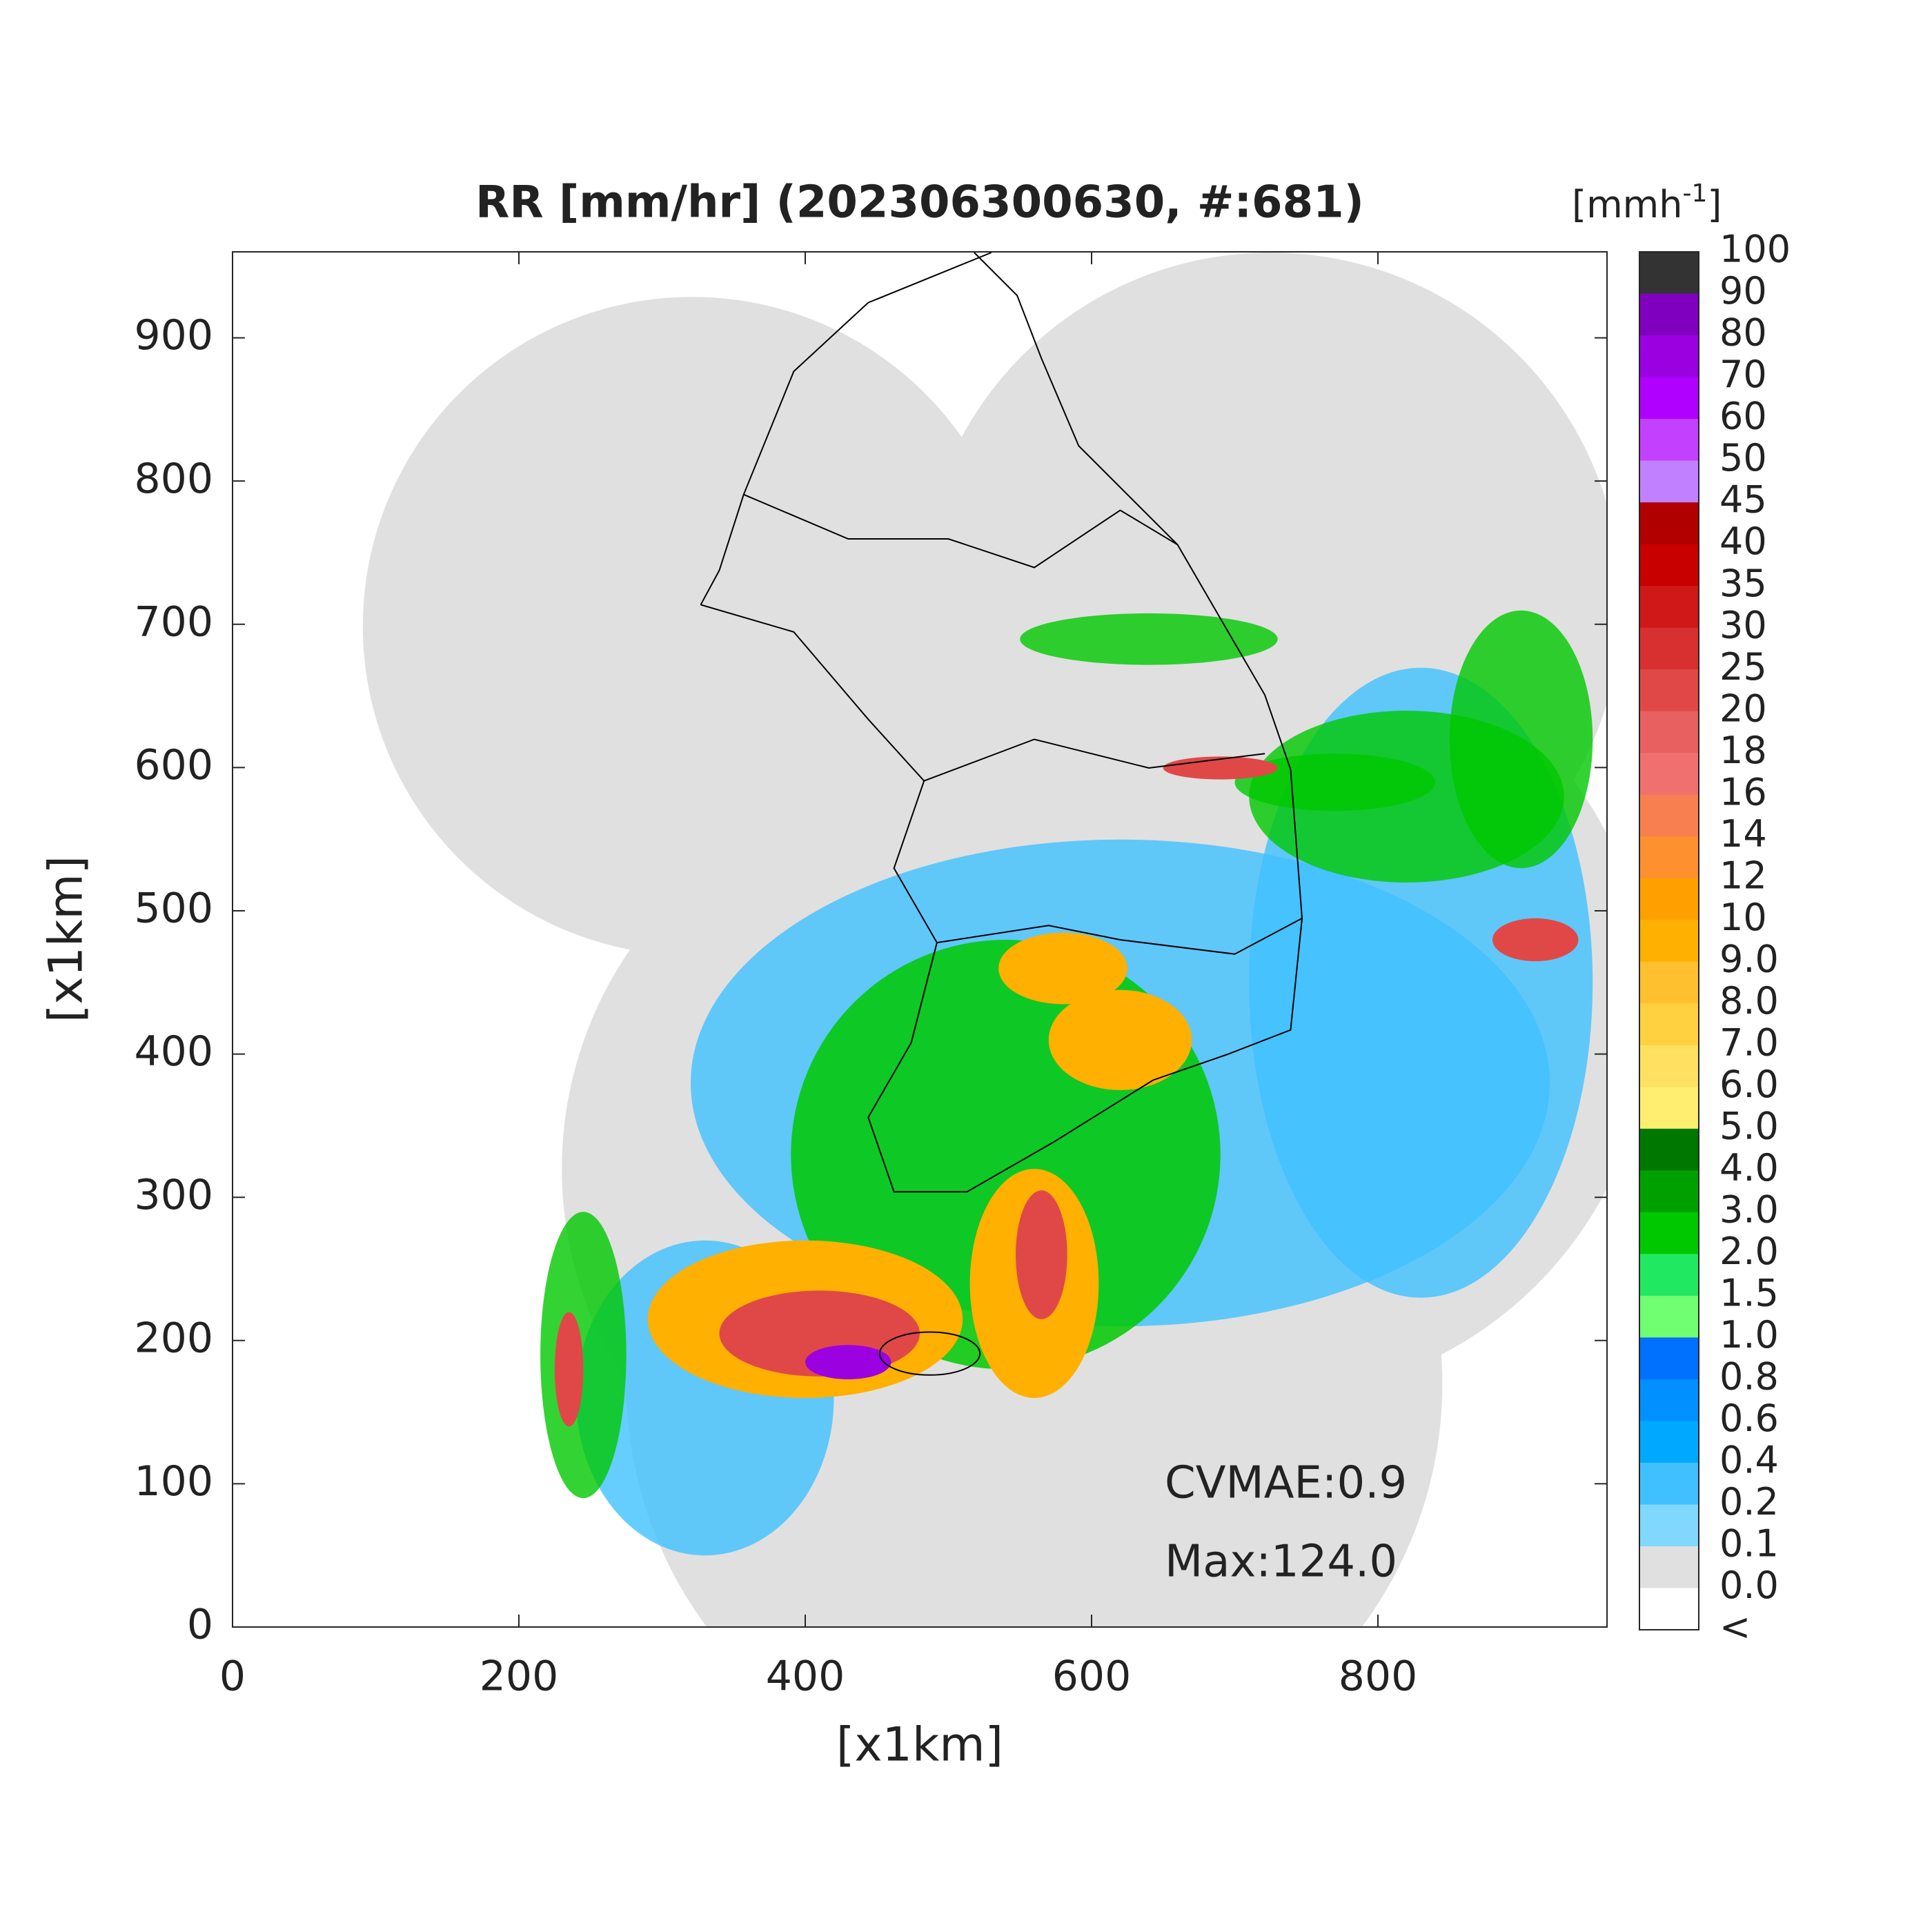 The image size is (1932, 1932). What do you see at coordinates (1749, 958) in the screenshot?
I see `colorbar-label: 9.0` at bounding box center [1749, 958].